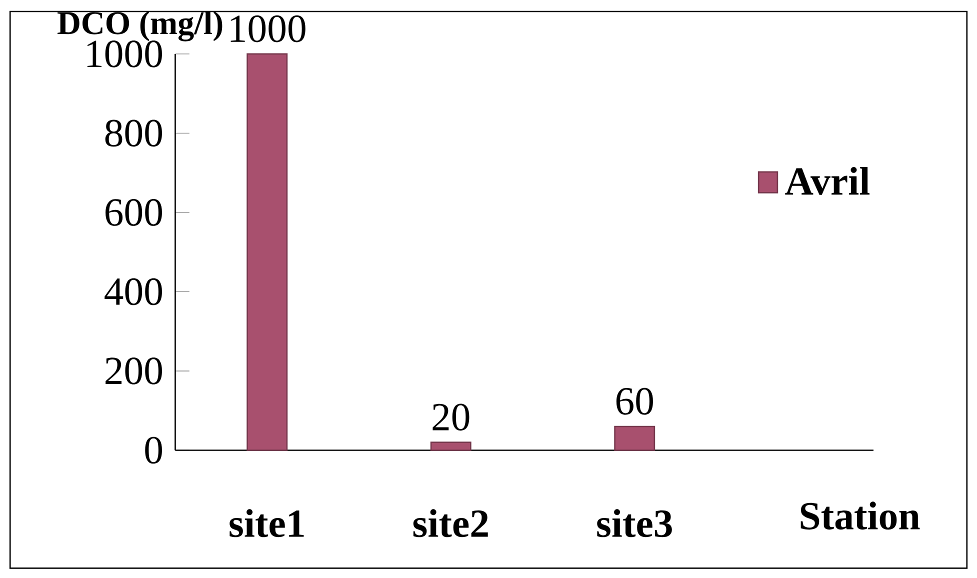  Describe the element at coordinates (267, 523) in the screenshot. I see `x-tick-label: site1` at that location.